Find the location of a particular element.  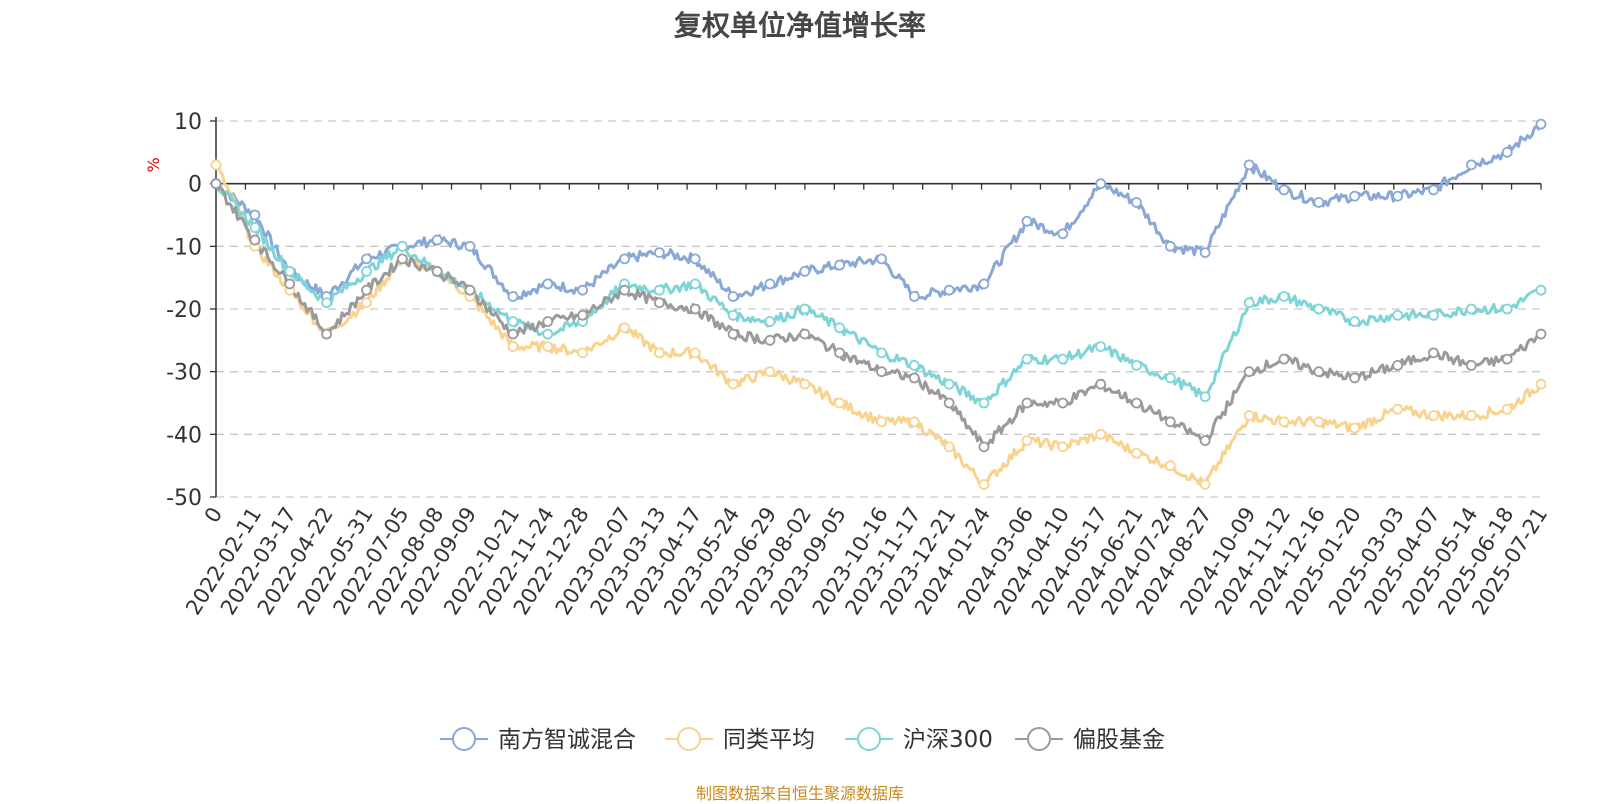

legend-label: 南方智诚混合 is located at coordinates (567, 740).